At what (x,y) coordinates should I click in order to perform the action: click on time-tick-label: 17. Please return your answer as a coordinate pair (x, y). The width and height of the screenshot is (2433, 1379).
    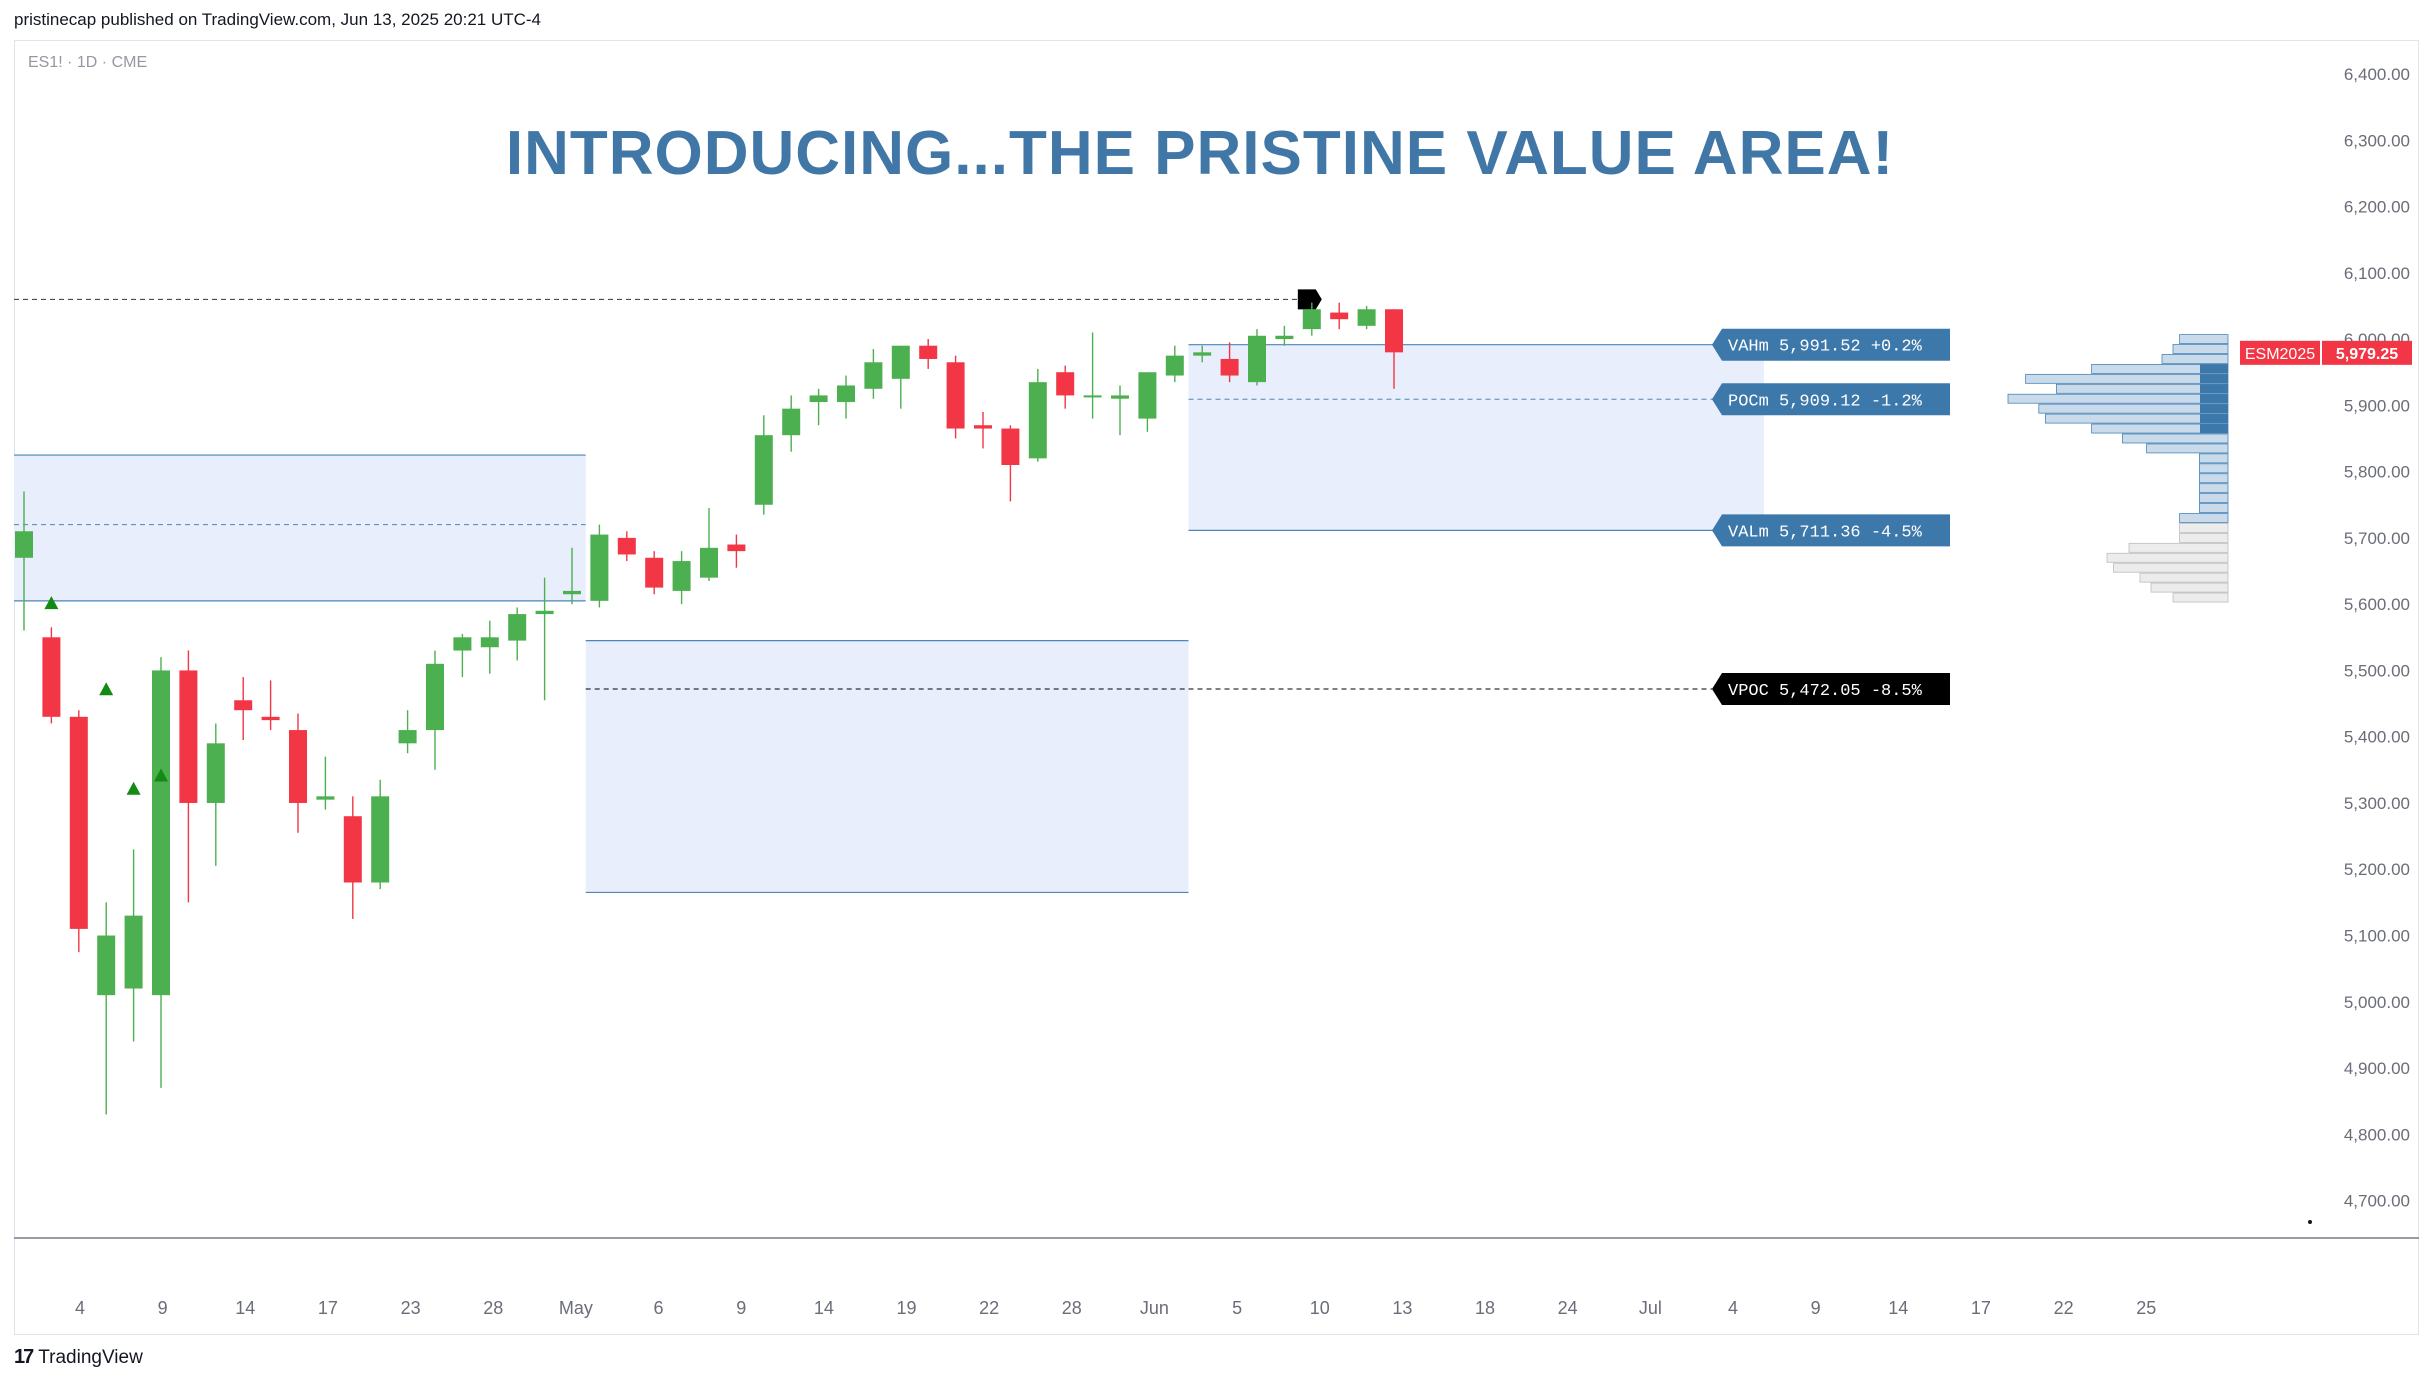
    Looking at the image, I should click on (1981, 1308).